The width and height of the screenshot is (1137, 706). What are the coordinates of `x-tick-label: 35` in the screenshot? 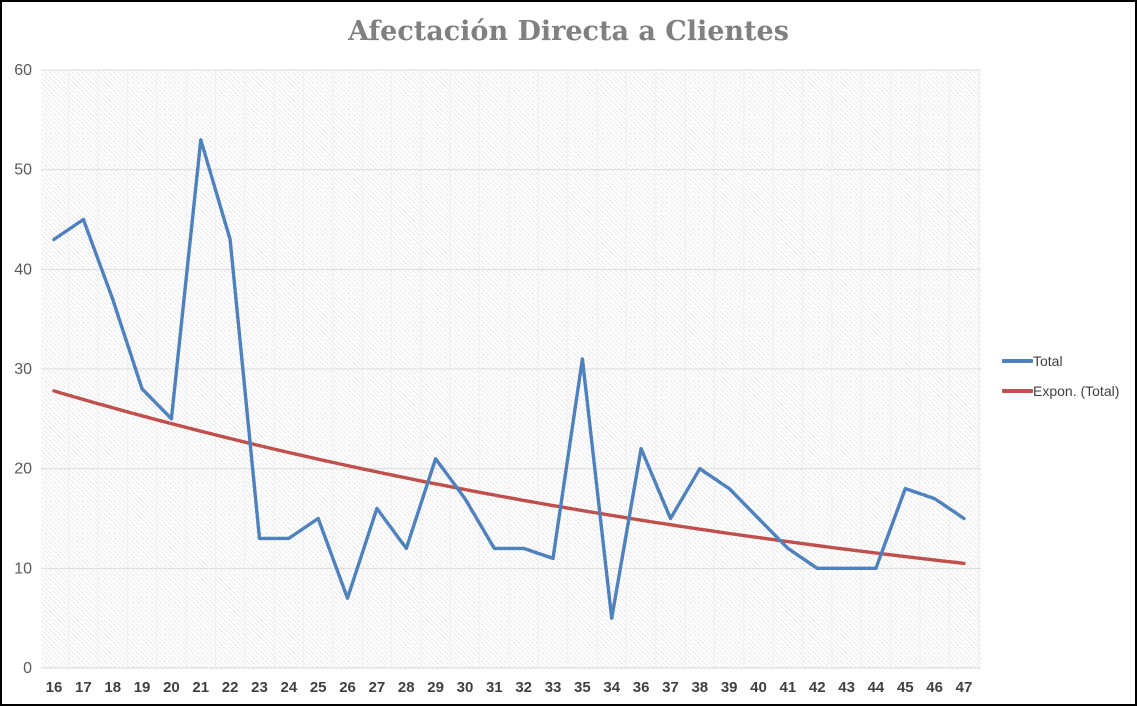 It's located at (582, 687).